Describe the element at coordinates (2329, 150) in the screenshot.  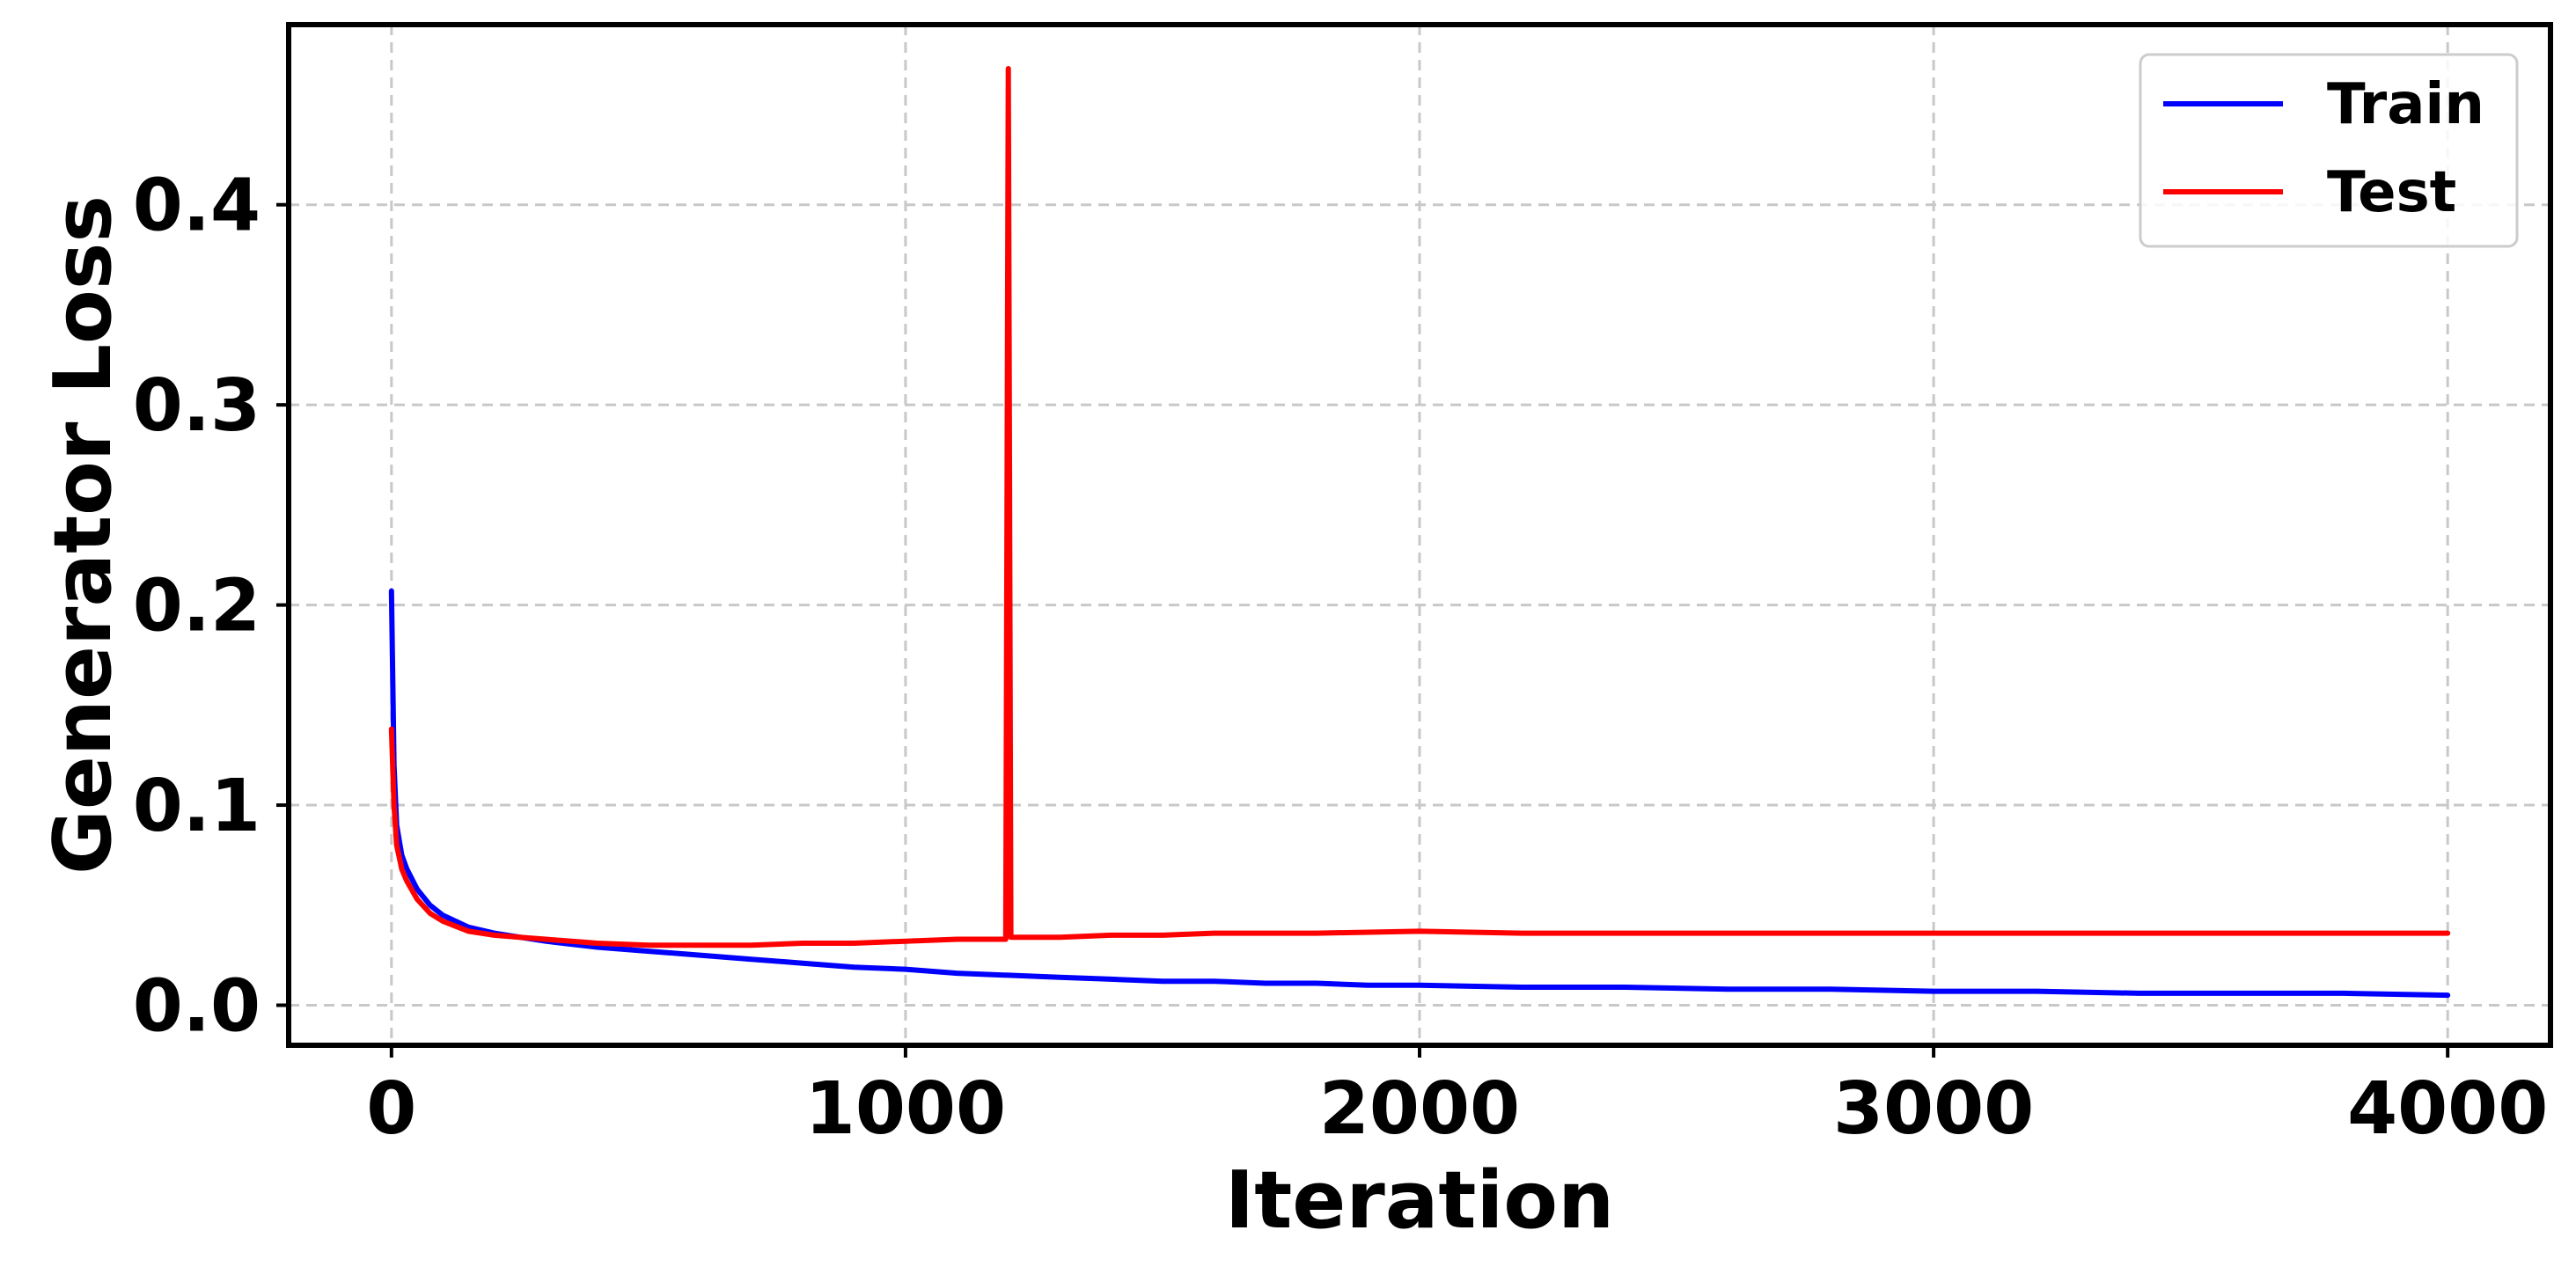
I see `legend: Train Test` at that location.